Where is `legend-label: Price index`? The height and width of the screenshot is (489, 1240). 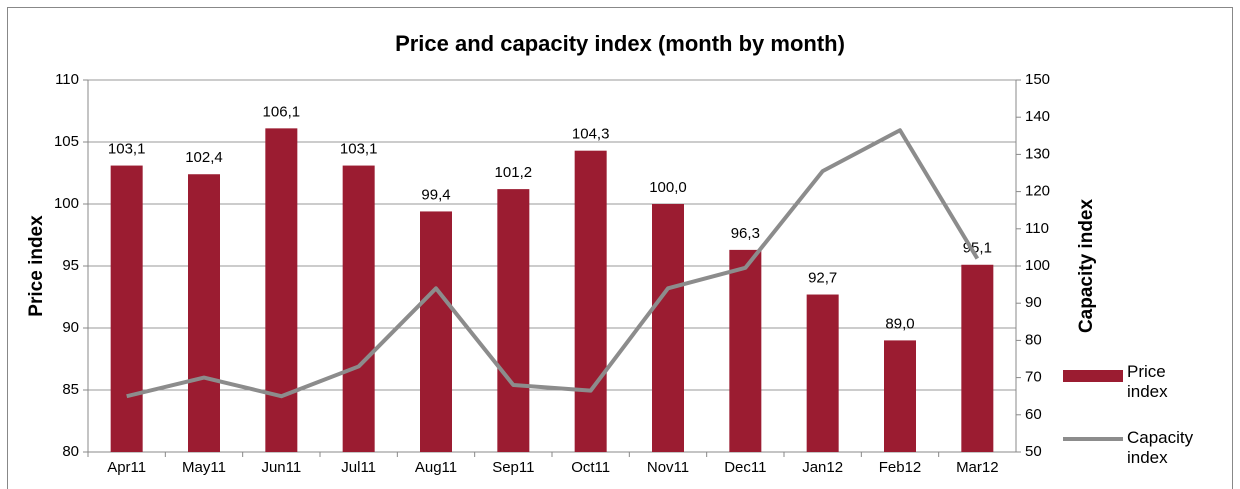
legend-label: Price index is located at coordinates (1147, 381).